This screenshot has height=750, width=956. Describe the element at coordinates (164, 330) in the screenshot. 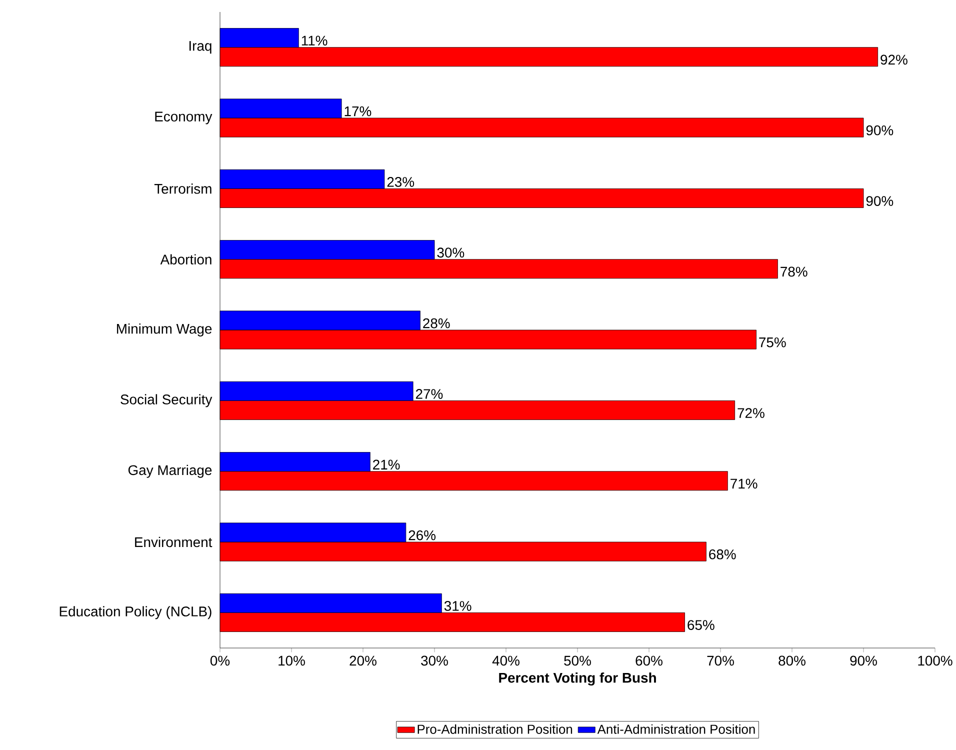

I see `y-tick-label: Minimum Wage` at that location.